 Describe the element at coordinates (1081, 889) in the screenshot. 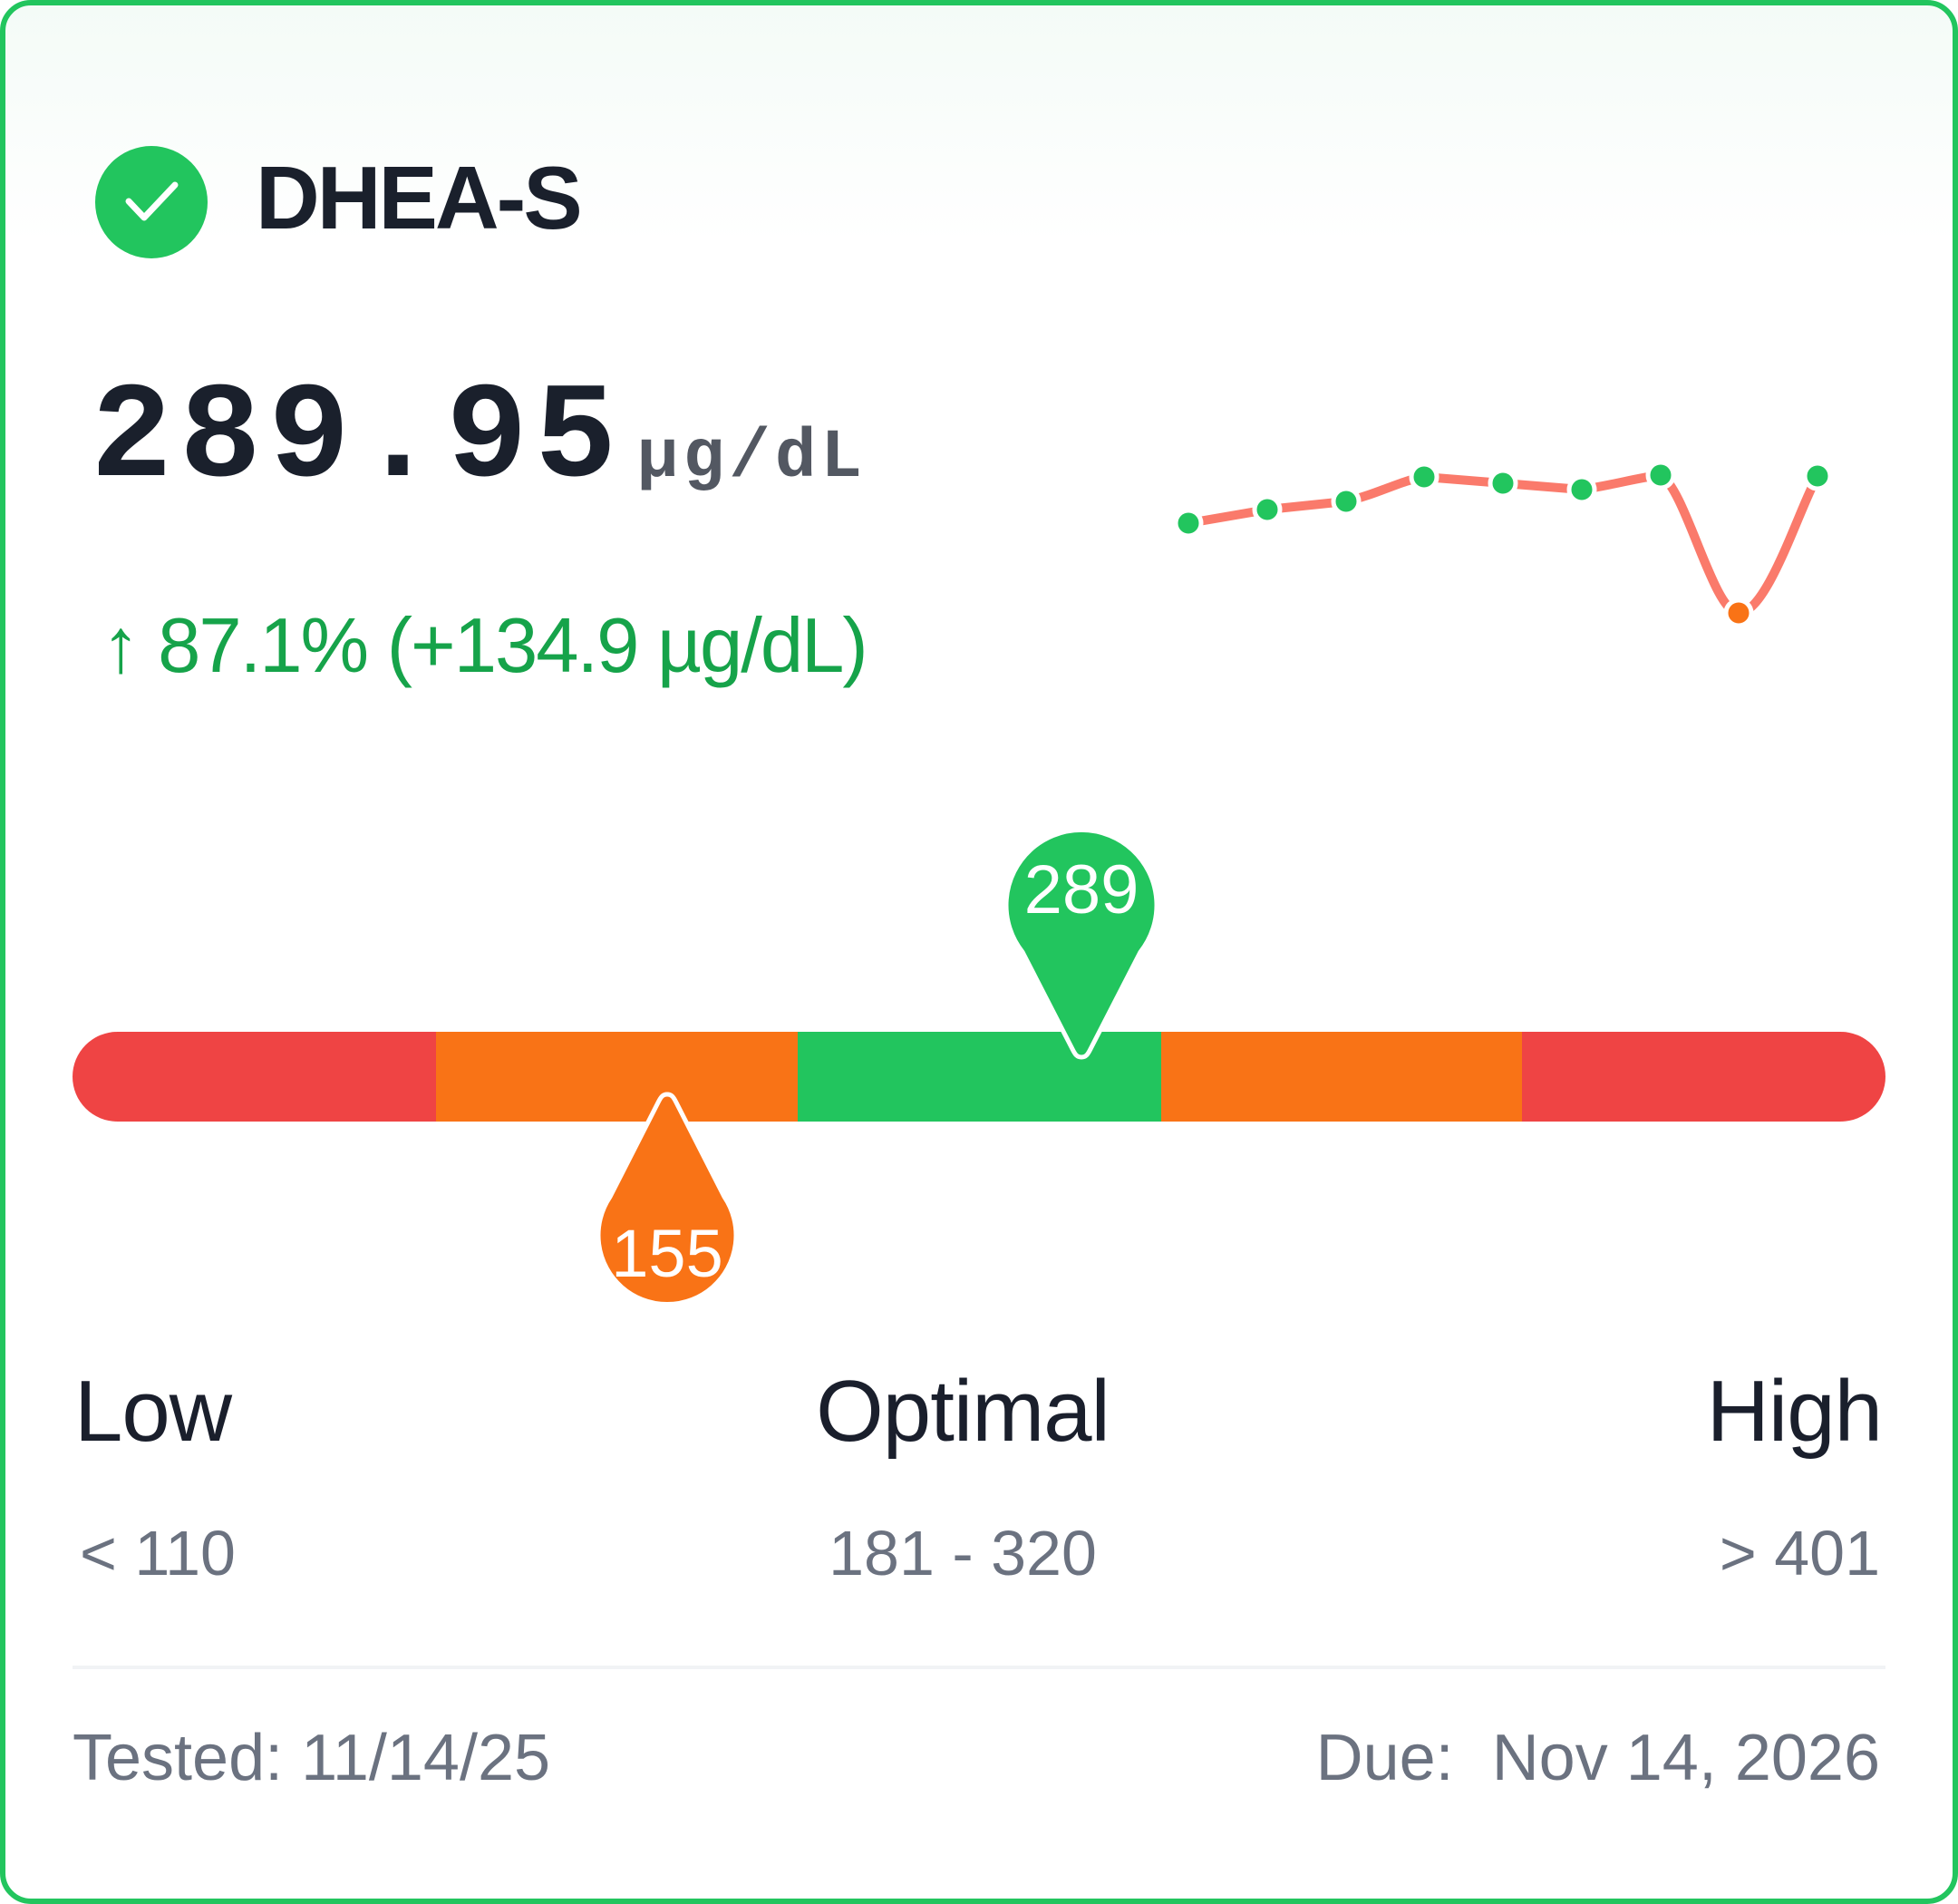

I see `current-value-label: 289` at that location.